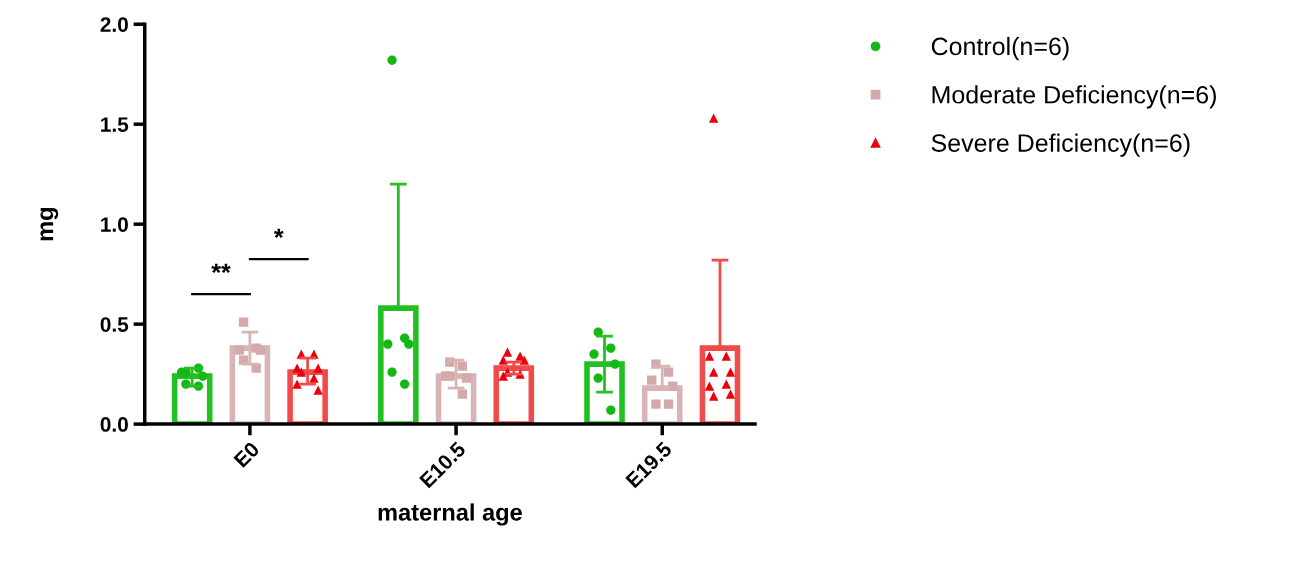 The width and height of the screenshot is (1304, 577). I want to click on y-tick-label: 2.0, so click(114, 24).